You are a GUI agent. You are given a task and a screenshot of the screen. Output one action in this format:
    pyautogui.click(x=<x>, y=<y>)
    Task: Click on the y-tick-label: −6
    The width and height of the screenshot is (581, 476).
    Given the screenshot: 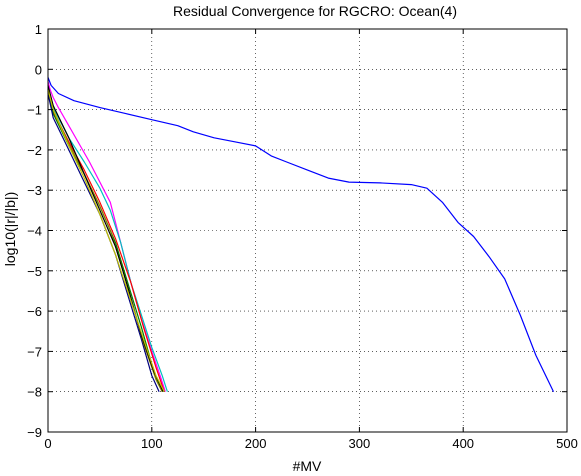 What is the action you would take?
    pyautogui.click(x=34, y=311)
    